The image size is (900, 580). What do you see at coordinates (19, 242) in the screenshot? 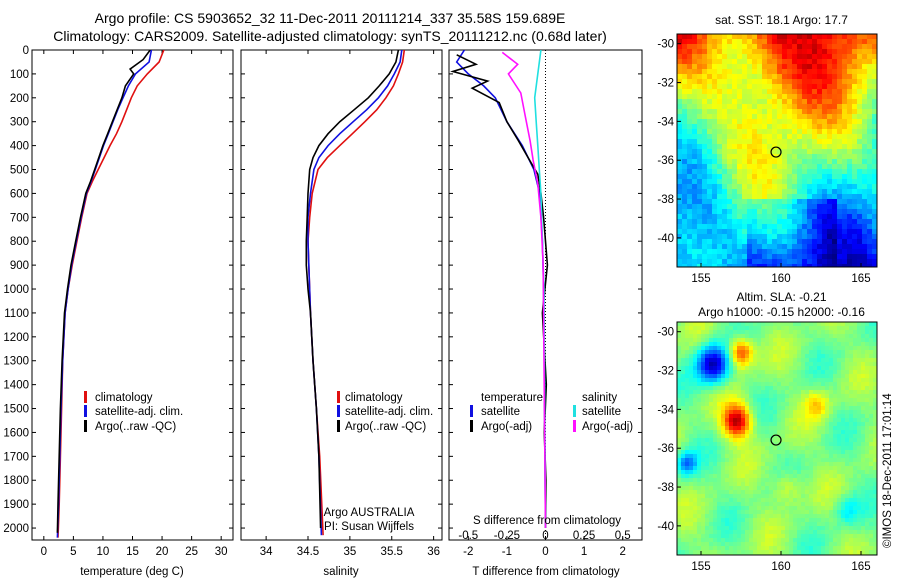
I see `temperature-profile-ytick-label: 800` at bounding box center [19, 242].